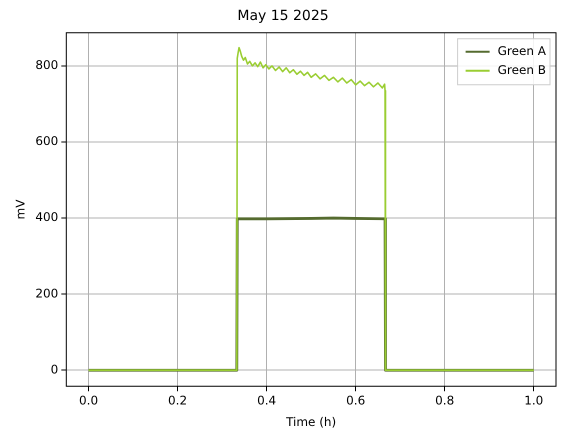 This screenshot has width=566, height=438. What do you see at coordinates (522, 51) in the screenshot?
I see `legend-label: Green A` at bounding box center [522, 51].